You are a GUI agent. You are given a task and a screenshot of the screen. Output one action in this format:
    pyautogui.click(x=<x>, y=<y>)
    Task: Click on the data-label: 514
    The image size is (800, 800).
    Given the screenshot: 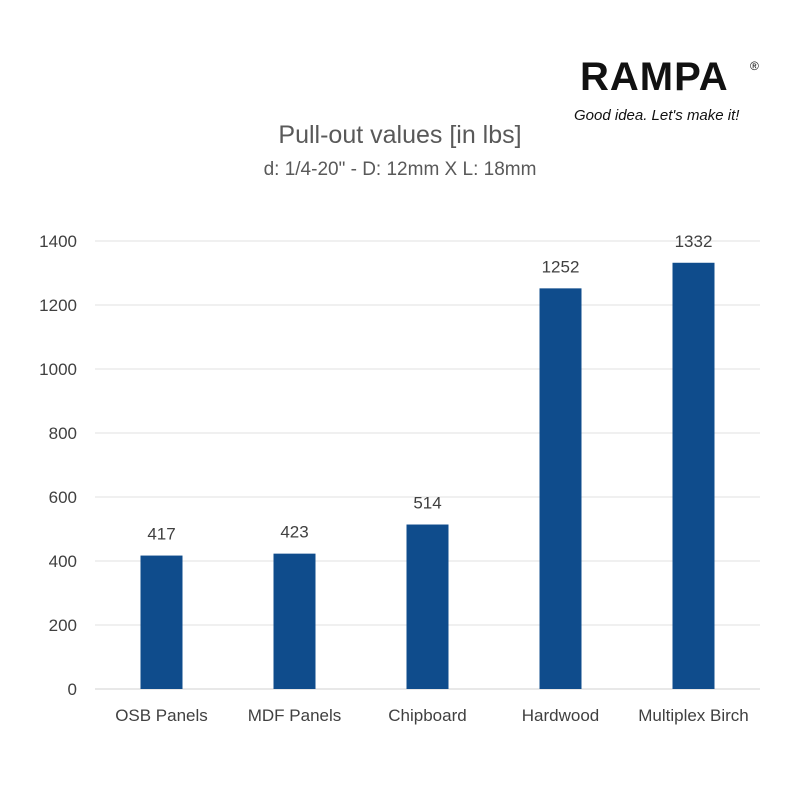 What is the action you would take?
    pyautogui.click(x=427, y=503)
    